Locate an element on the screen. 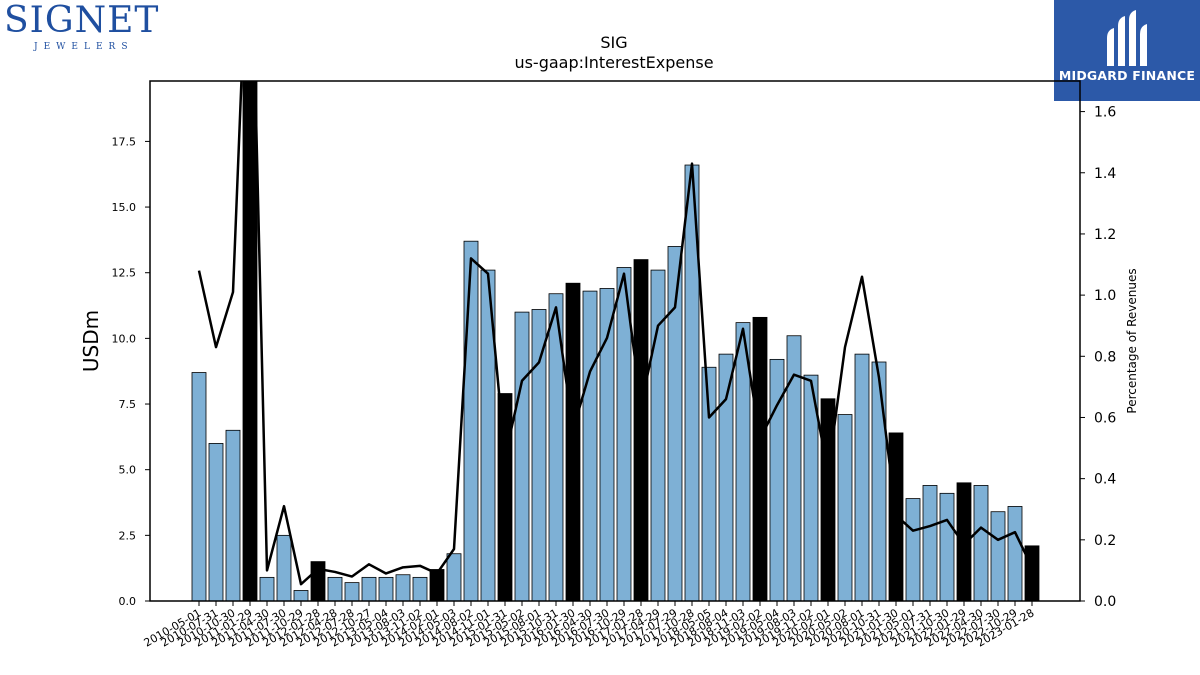 The image size is (1200, 675). signet-logo-word: SIGNET is located at coordinates (82, 20).